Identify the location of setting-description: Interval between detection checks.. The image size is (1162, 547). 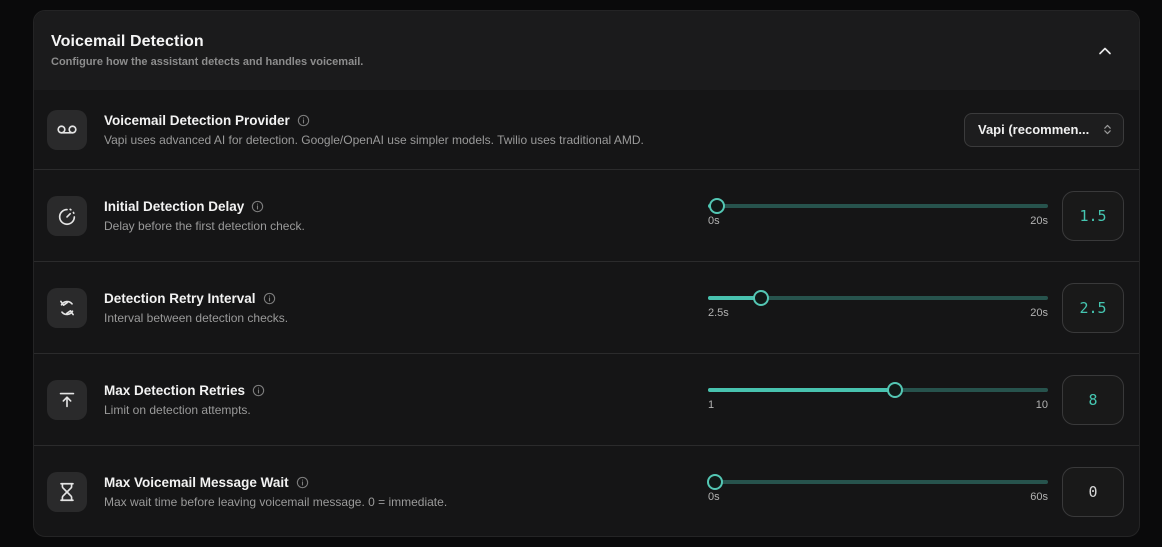
(196, 317).